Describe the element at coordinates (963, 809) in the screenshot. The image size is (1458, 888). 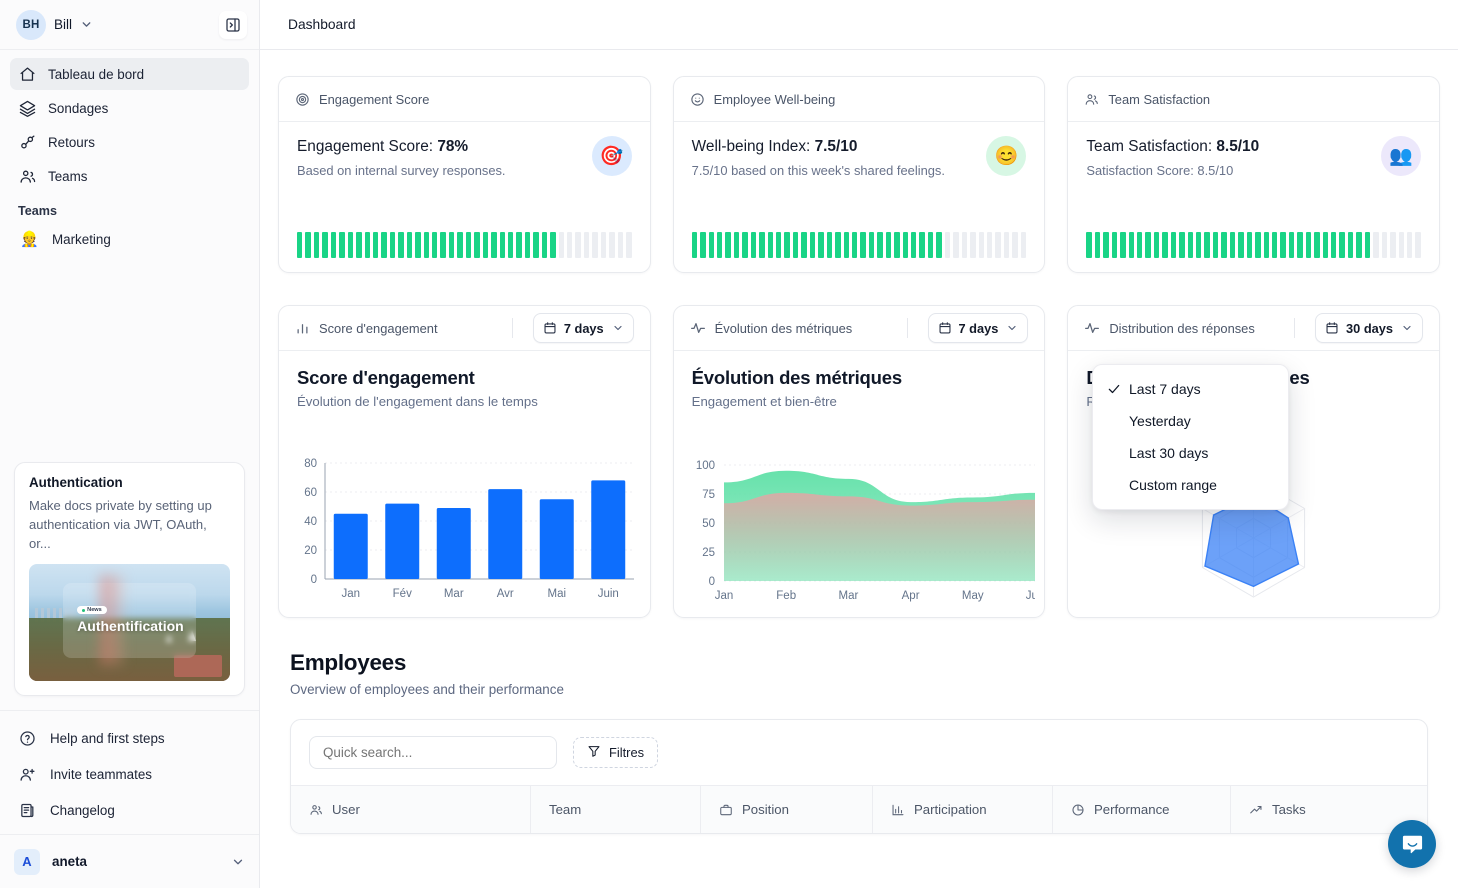
I see `table-column-participation: Participation` at that location.